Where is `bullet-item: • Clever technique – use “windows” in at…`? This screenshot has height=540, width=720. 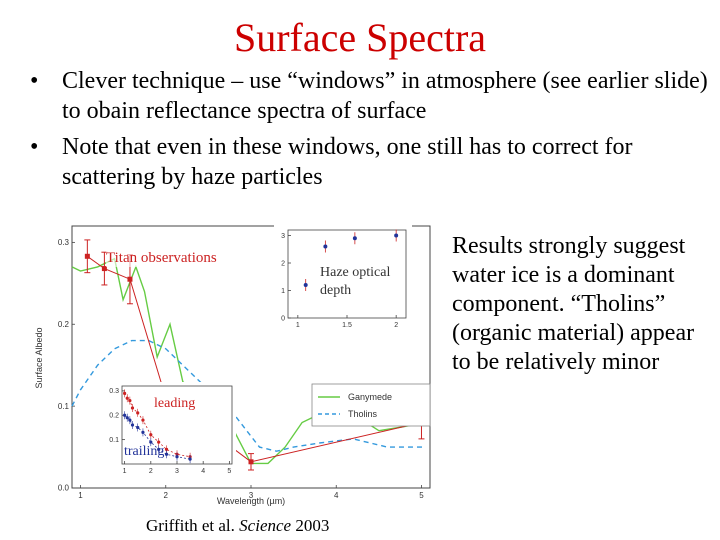 bullet-item: • Clever technique – use “windows” in at… is located at coordinates (370, 96).